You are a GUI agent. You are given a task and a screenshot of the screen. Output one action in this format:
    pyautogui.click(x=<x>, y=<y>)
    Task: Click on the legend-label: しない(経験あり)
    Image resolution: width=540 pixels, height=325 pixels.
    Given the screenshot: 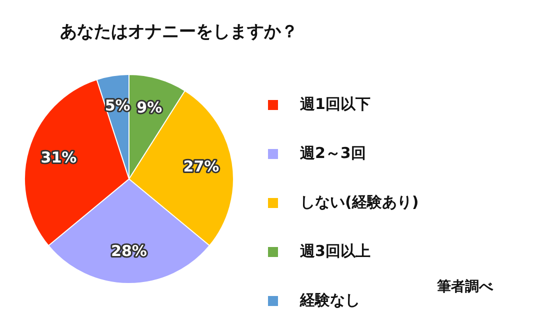 What is the action you would take?
    pyautogui.click(x=359, y=202)
    